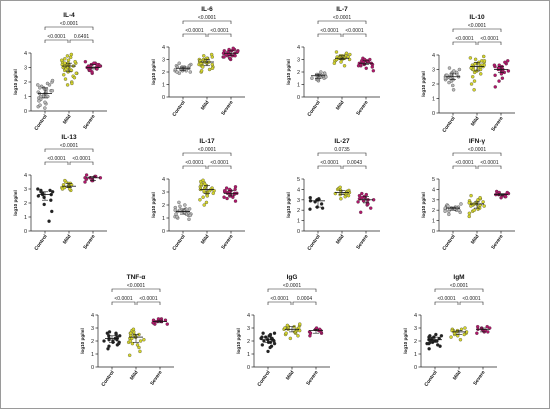 Image resolution: width=550 pixels, height=413 pixels. Describe the element at coordinates (298, 180) in the screenshot. I see `y-tick-label: 5` at that location.